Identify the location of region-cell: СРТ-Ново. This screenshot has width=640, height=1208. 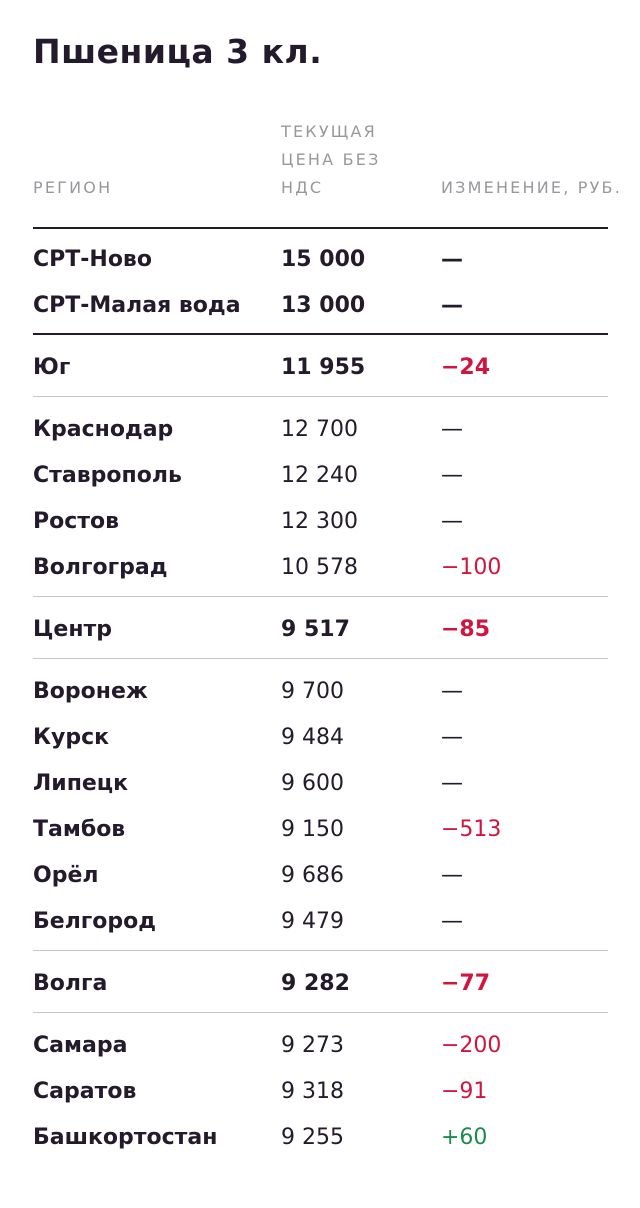
(92, 259).